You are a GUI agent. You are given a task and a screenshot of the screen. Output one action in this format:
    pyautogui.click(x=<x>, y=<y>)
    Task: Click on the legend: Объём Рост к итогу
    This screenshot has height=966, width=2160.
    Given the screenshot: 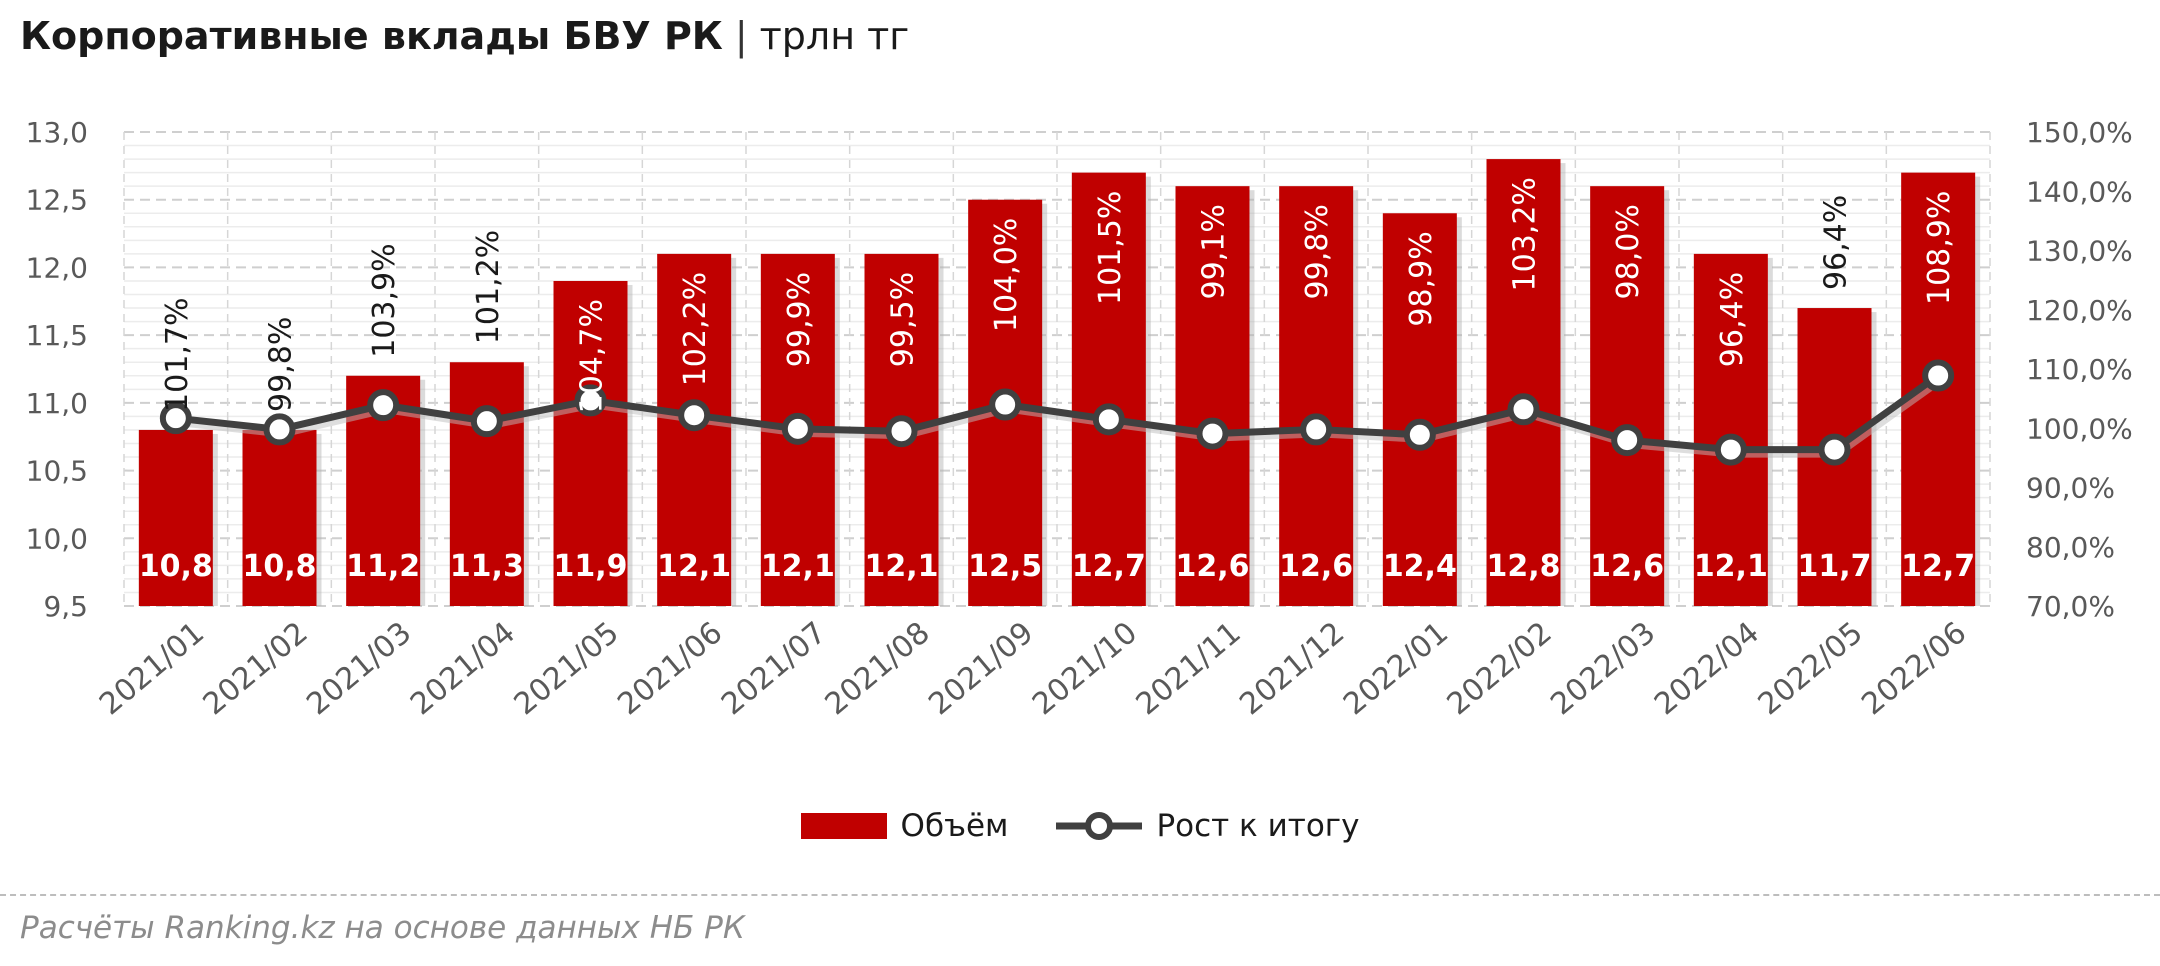 What is the action you would take?
    pyautogui.click(x=1080, y=826)
    